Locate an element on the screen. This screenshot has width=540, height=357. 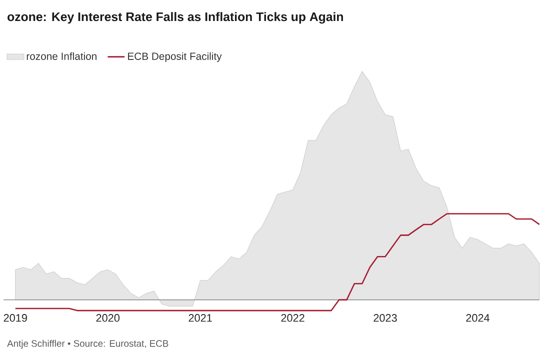
x-tick-label: 2020 is located at coordinates (108, 318).